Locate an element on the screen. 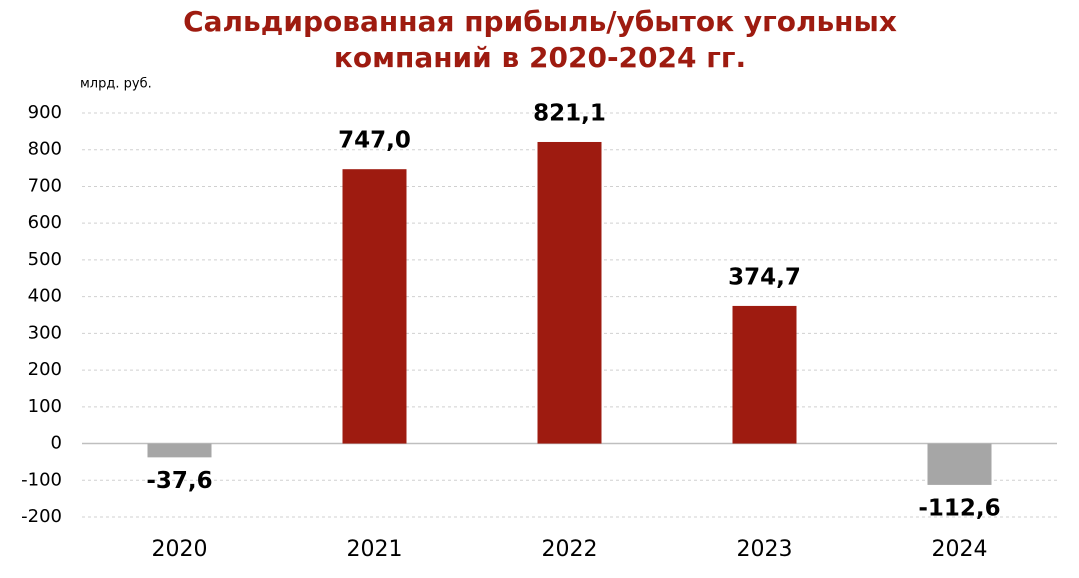  y-tick-label: 400 is located at coordinates (45, 296).